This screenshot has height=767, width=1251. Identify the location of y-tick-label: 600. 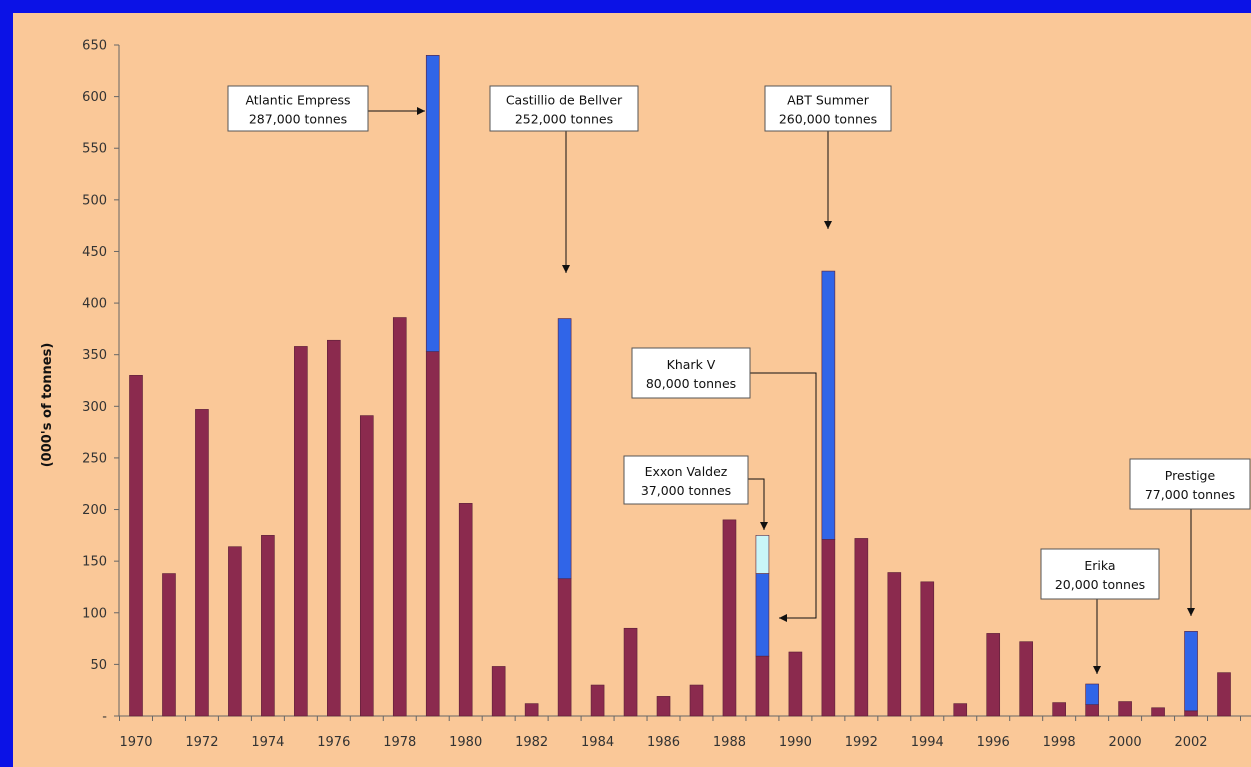
(94, 97).